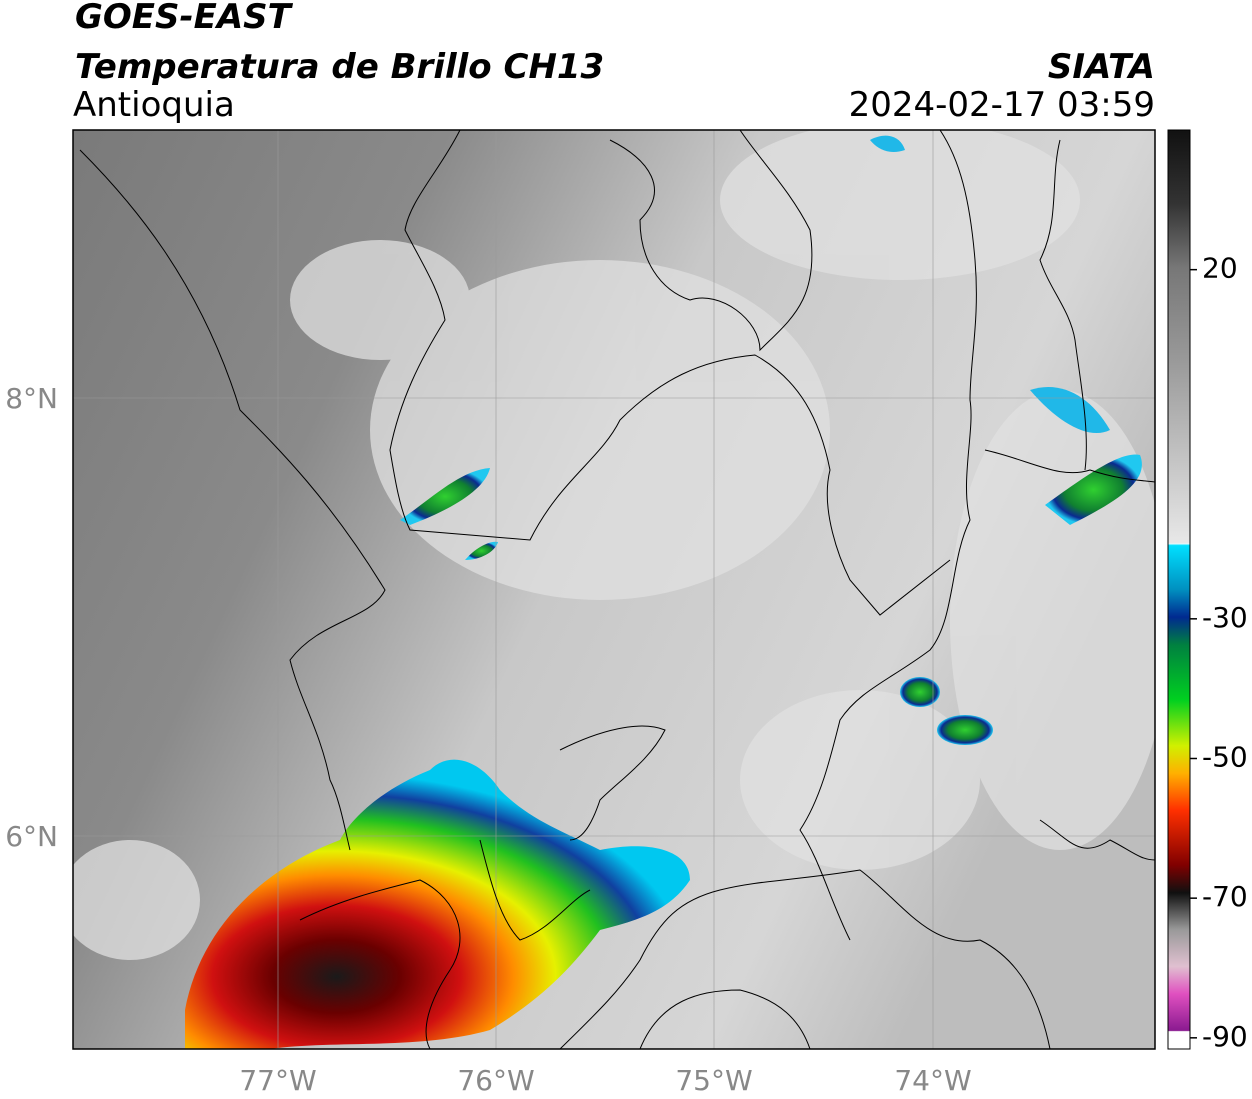 The width and height of the screenshot is (1252, 1099). Describe the element at coordinates (154, 105) in the screenshot. I see `region: Antioquia` at that location.